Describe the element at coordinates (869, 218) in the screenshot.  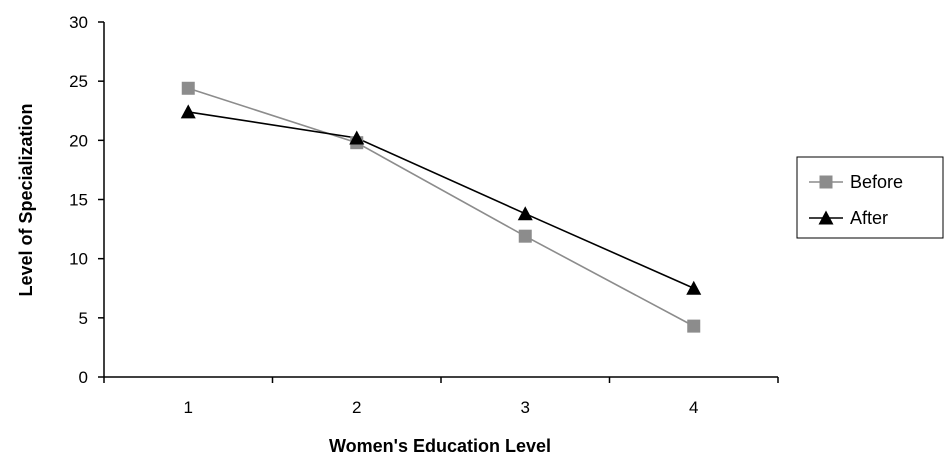
I see `legend-label-after: After` at that location.